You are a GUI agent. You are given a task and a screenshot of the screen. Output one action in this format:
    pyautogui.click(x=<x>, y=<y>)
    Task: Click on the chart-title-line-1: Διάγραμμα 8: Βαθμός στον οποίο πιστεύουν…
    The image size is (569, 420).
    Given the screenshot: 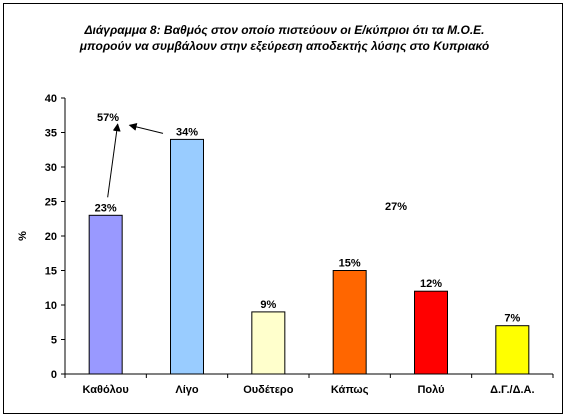 What is the action you would take?
    pyautogui.click(x=284, y=30)
    